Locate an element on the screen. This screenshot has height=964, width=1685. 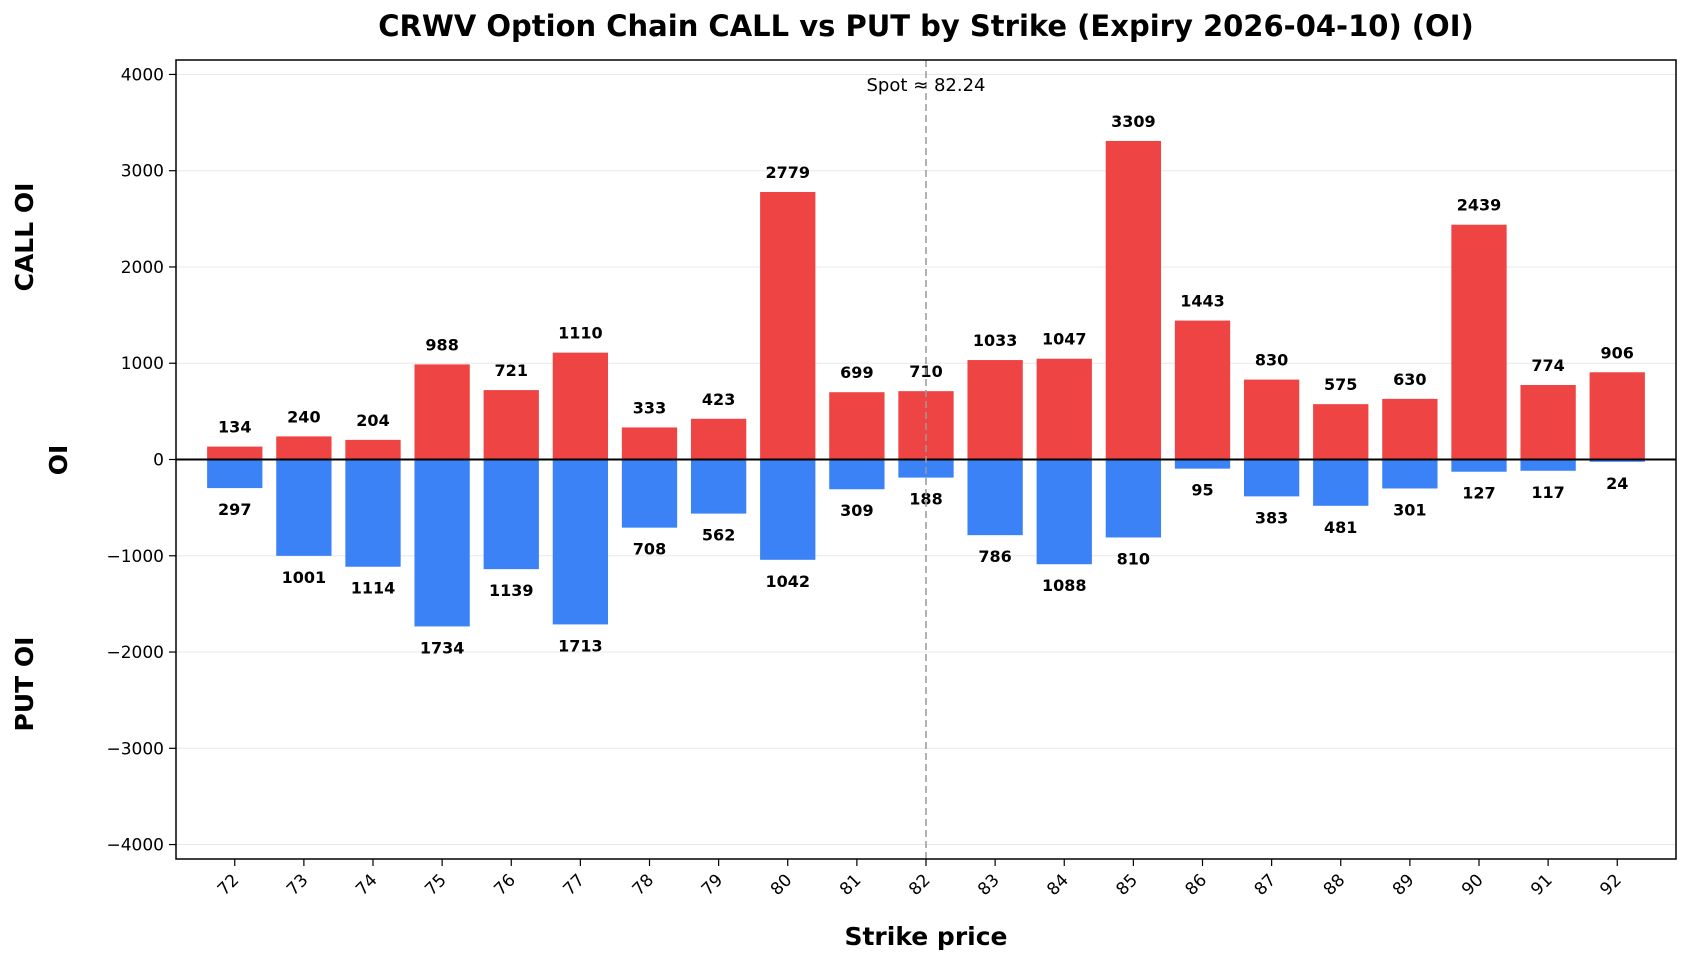
y-axis-ticks: 4000 3000 2000 1000 0 −1000 −2000 −3000 −4000 is located at coordinates (141, 460).